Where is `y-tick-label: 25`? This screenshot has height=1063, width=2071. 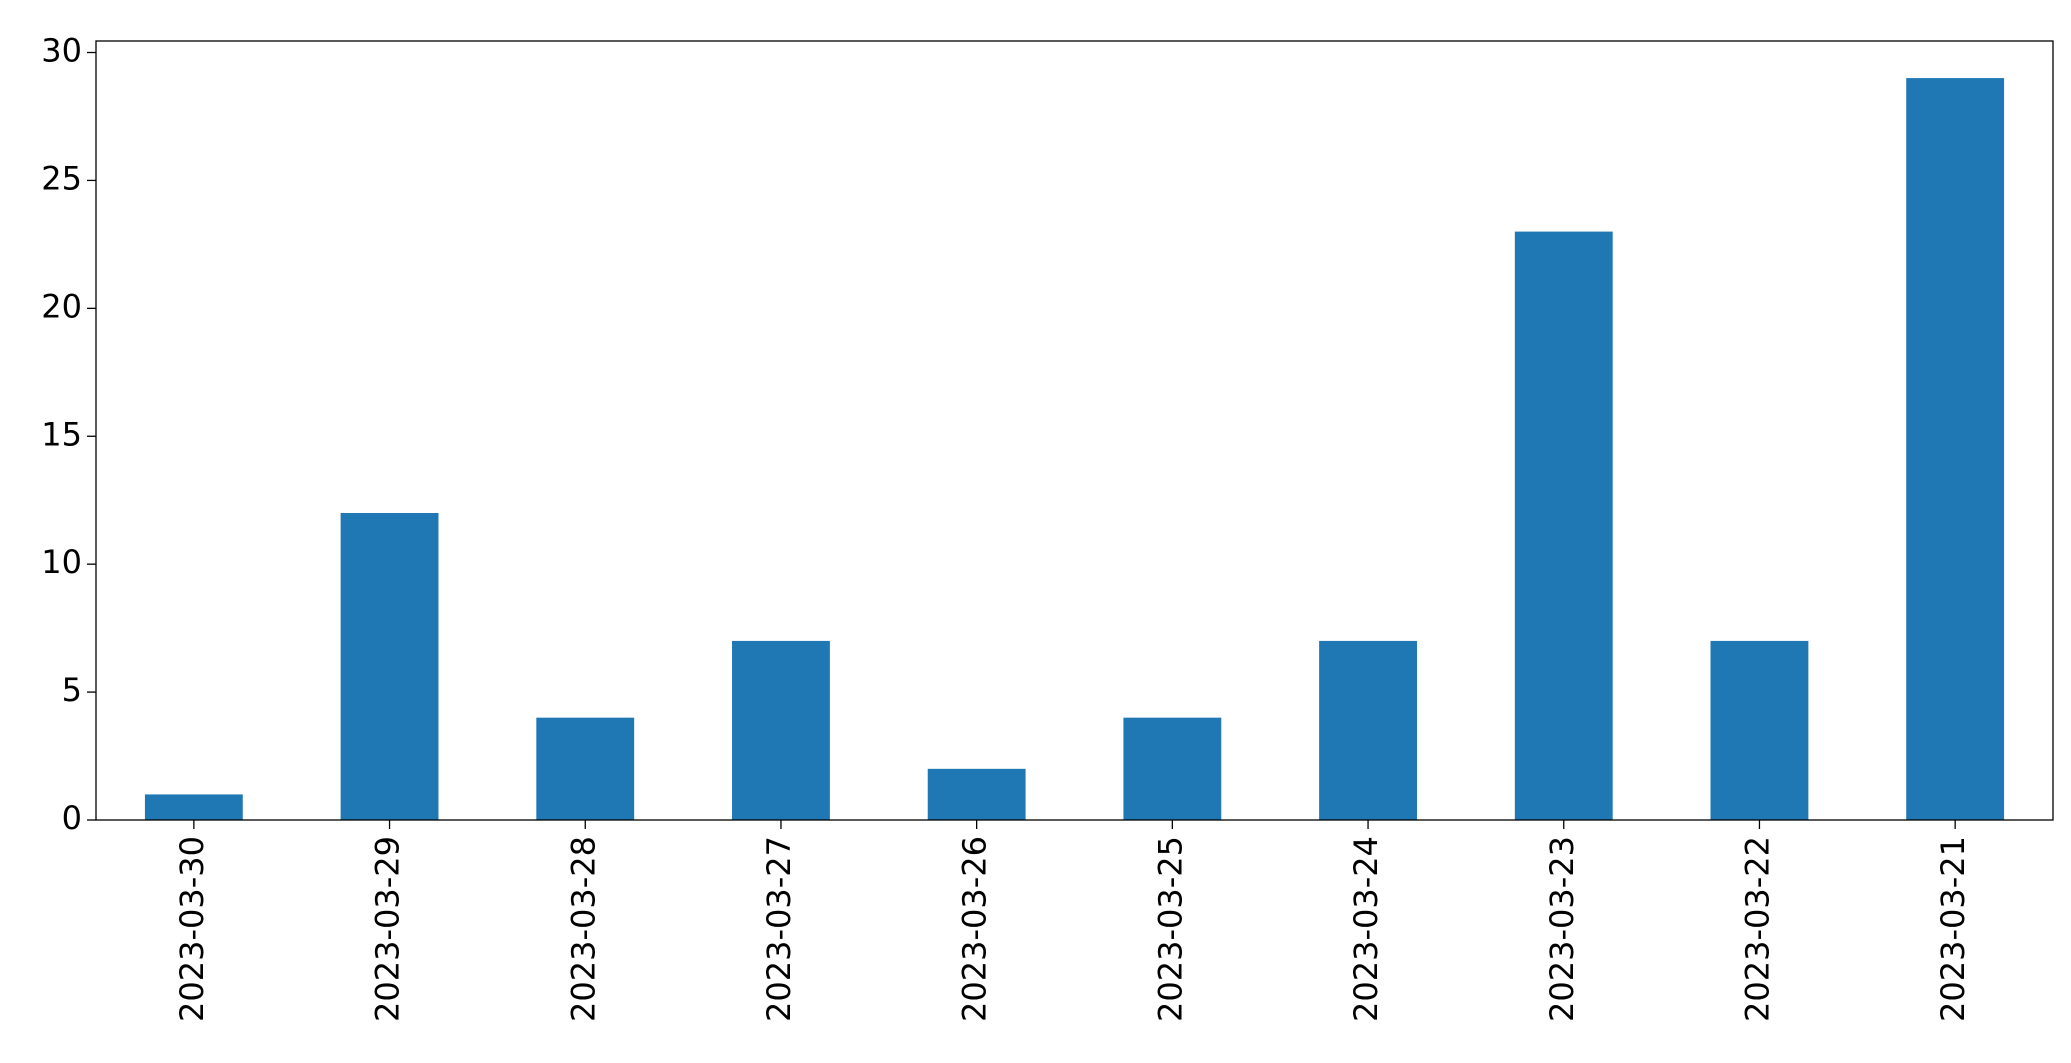
y-tick-label: 25 is located at coordinates (61, 178).